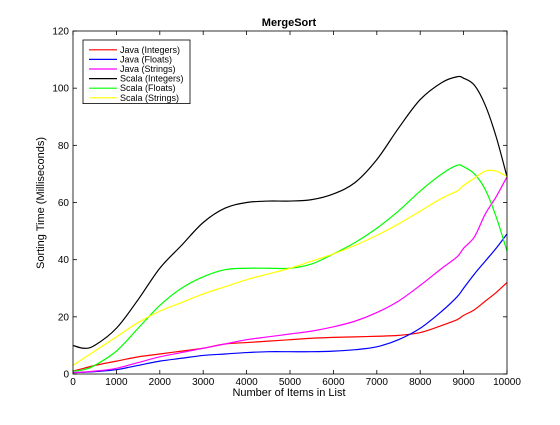 Image resolution: width=560 pixels, height=425 pixels. I want to click on x-tick-label: 1000, so click(116, 382).